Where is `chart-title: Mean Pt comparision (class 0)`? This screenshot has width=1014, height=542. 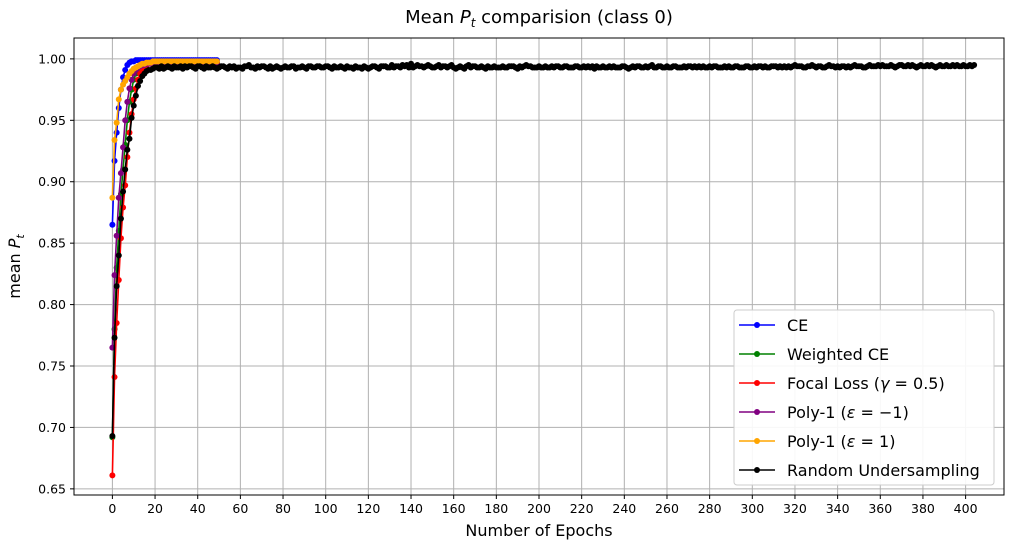 chart-title: Mean Pt comparision (class 0) is located at coordinates (539, 18).